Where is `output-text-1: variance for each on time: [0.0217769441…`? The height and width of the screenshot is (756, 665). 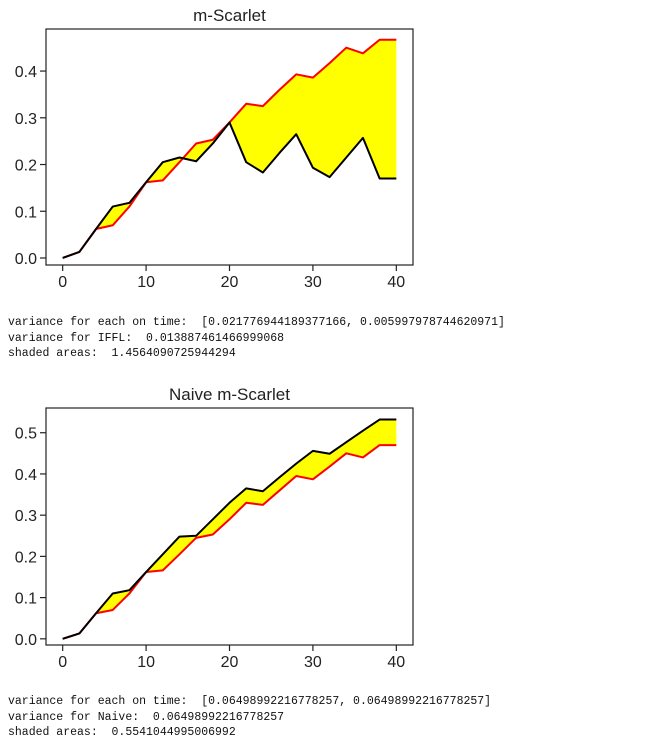 output-text-1: variance for each on time: [0.0217769441… is located at coordinates (256, 338).